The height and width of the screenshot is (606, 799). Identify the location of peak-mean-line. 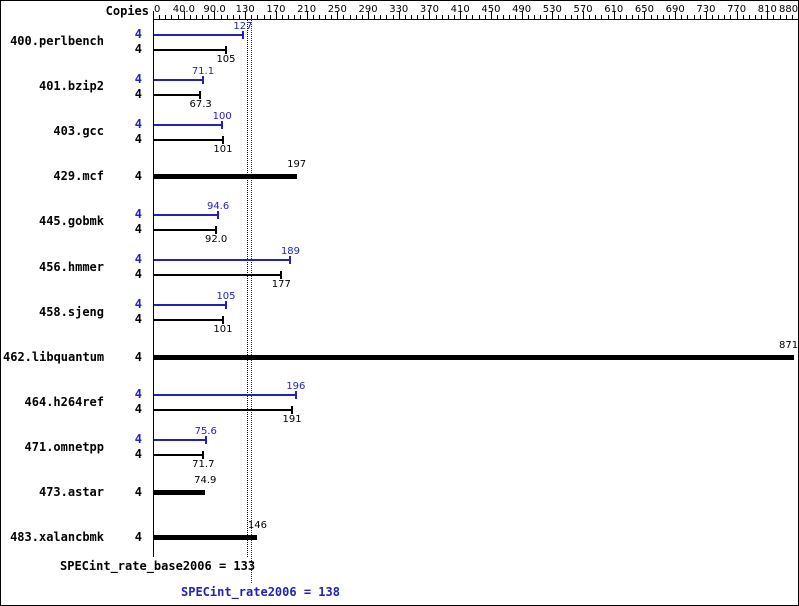
(252, 301).